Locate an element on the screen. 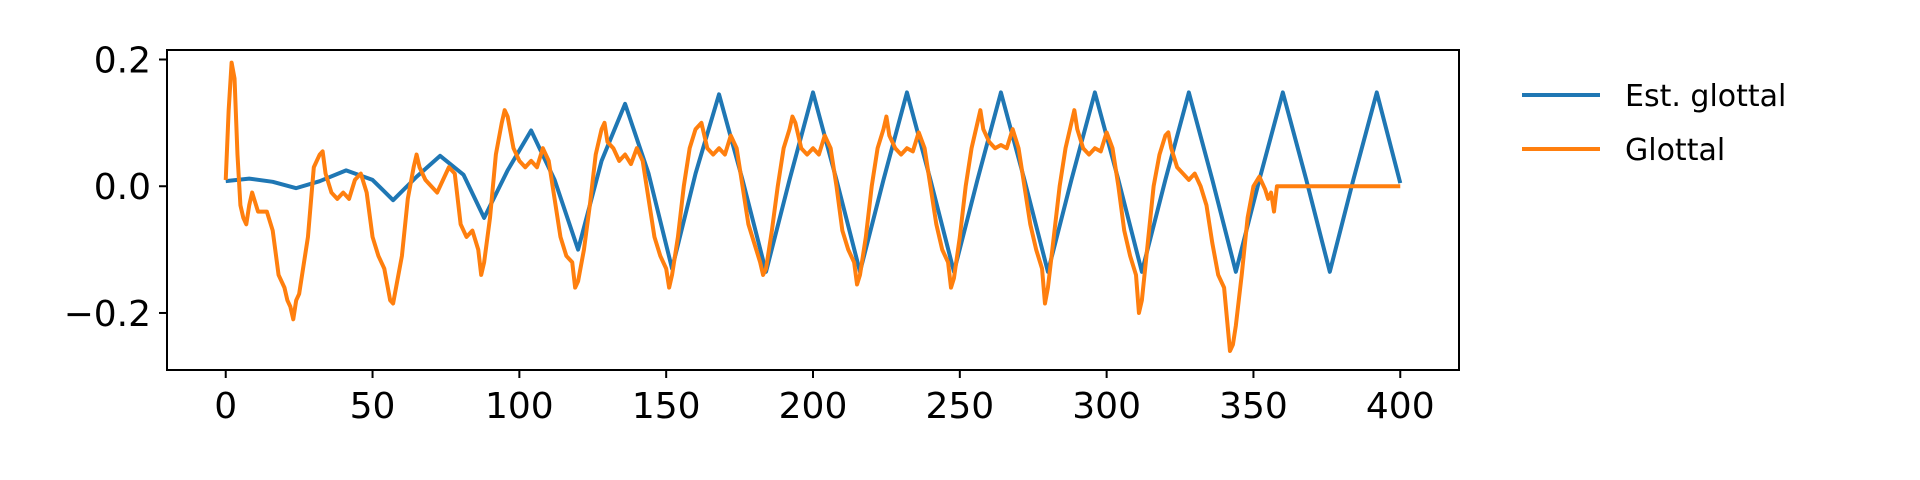 Image resolution: width=1920 pixels, height=480 pixels. y-tick-label: −0.2 is located at coordinates (107, 314).